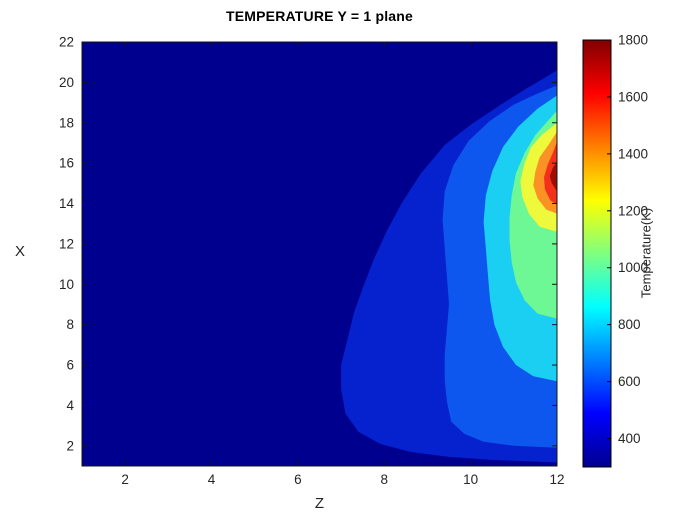  Describe the element at coordinates (319, 16) in the screenshot. I see `chart-title: TEMPERATURE Y = 1 plane` at that location.